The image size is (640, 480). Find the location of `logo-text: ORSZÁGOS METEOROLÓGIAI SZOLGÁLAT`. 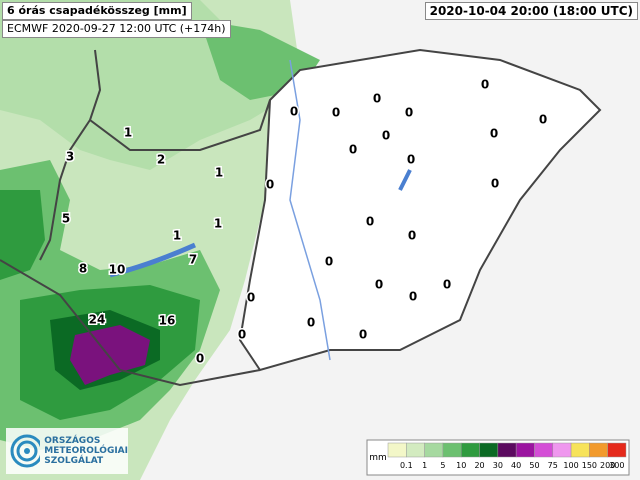

logo-text: ORSZÁGOS METEOROLÓGIAI SZOLGÁLAT is located at coordinates (86, 451).